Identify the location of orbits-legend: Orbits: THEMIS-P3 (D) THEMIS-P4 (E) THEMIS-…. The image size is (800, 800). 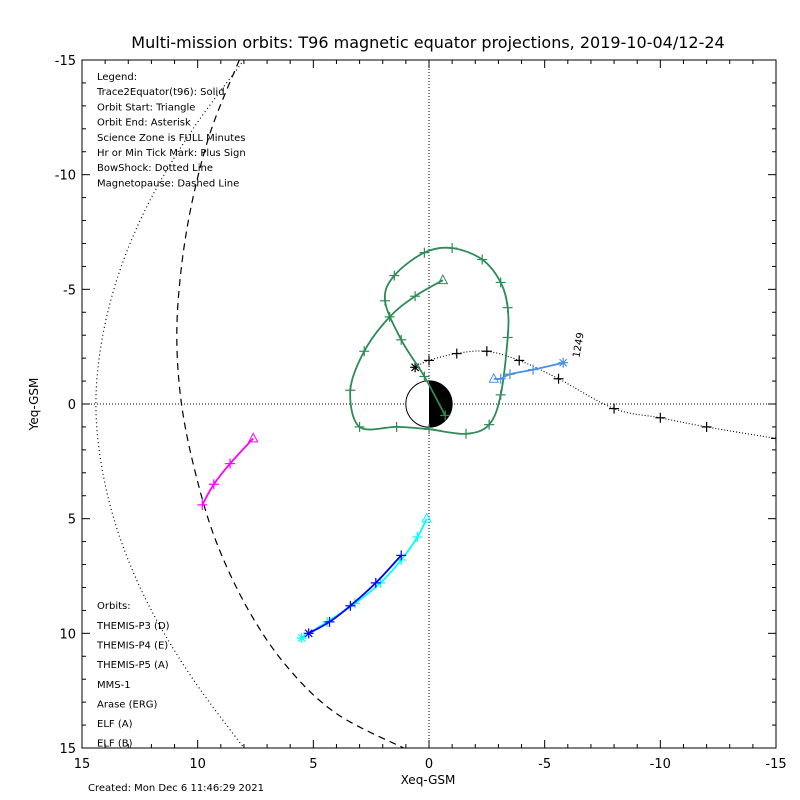
(133, 675).